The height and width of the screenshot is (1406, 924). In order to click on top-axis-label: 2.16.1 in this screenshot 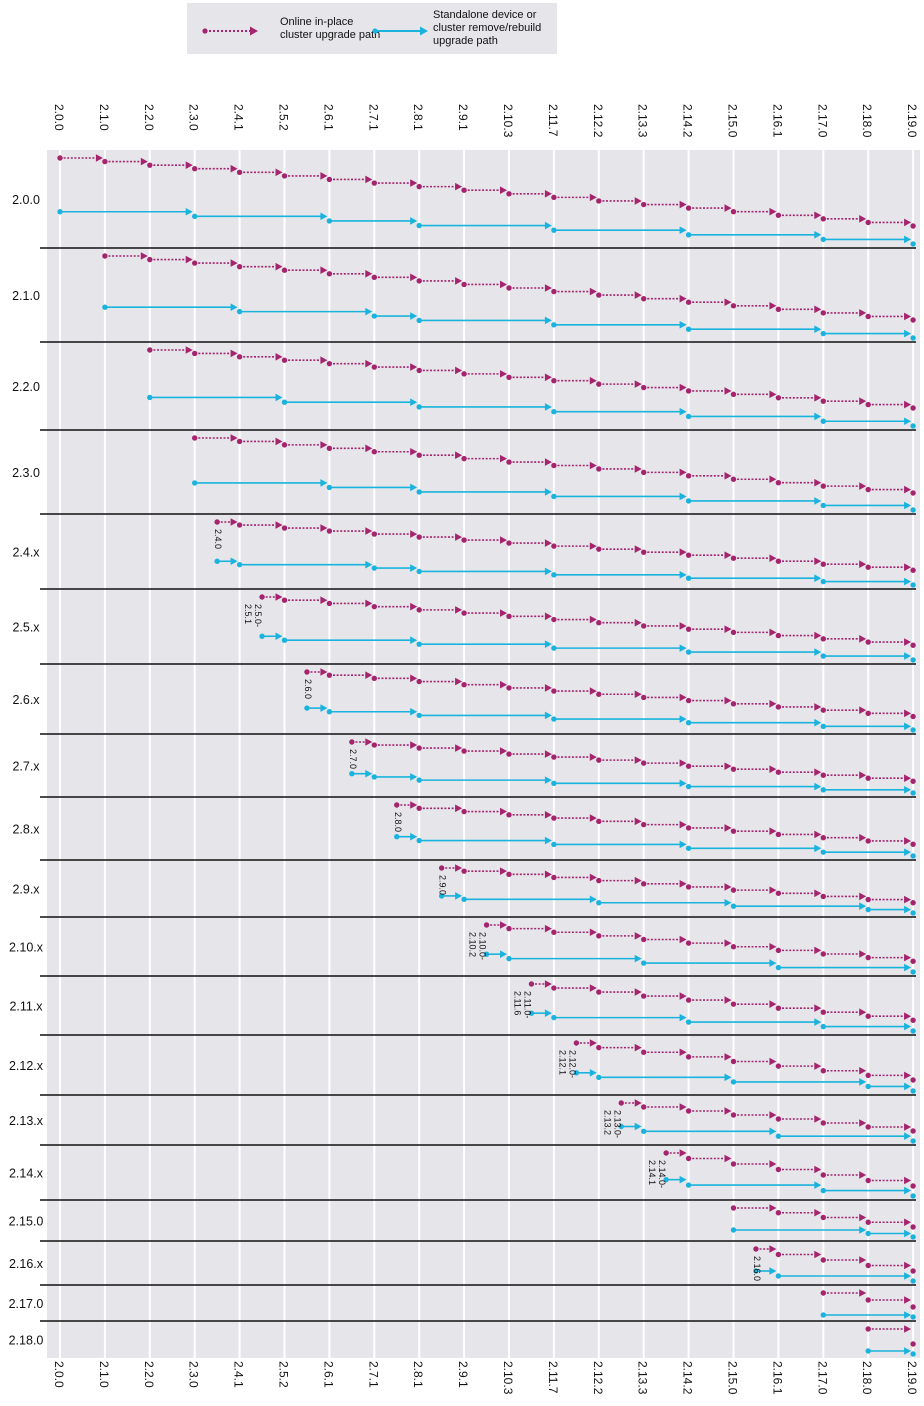, I will do `click(777, 121)`.